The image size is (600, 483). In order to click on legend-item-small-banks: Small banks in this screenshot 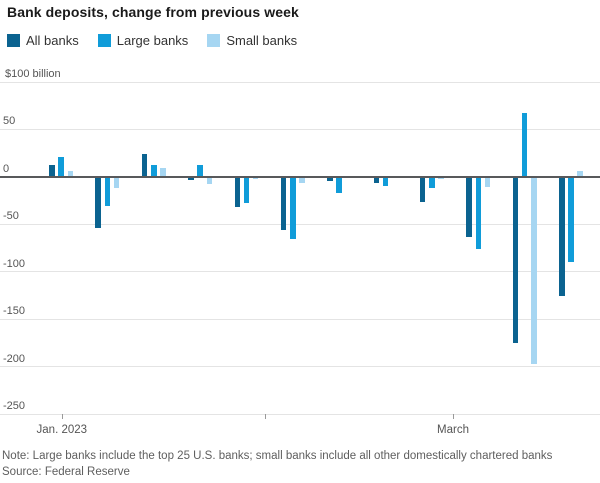, I will do `click(252, 40)`.